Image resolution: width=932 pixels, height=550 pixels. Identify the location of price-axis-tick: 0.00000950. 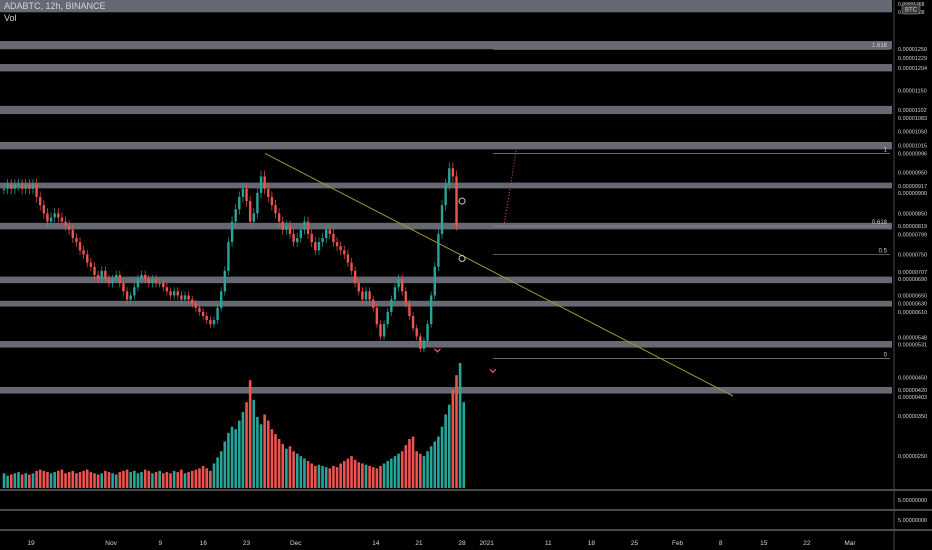
(912, 173).